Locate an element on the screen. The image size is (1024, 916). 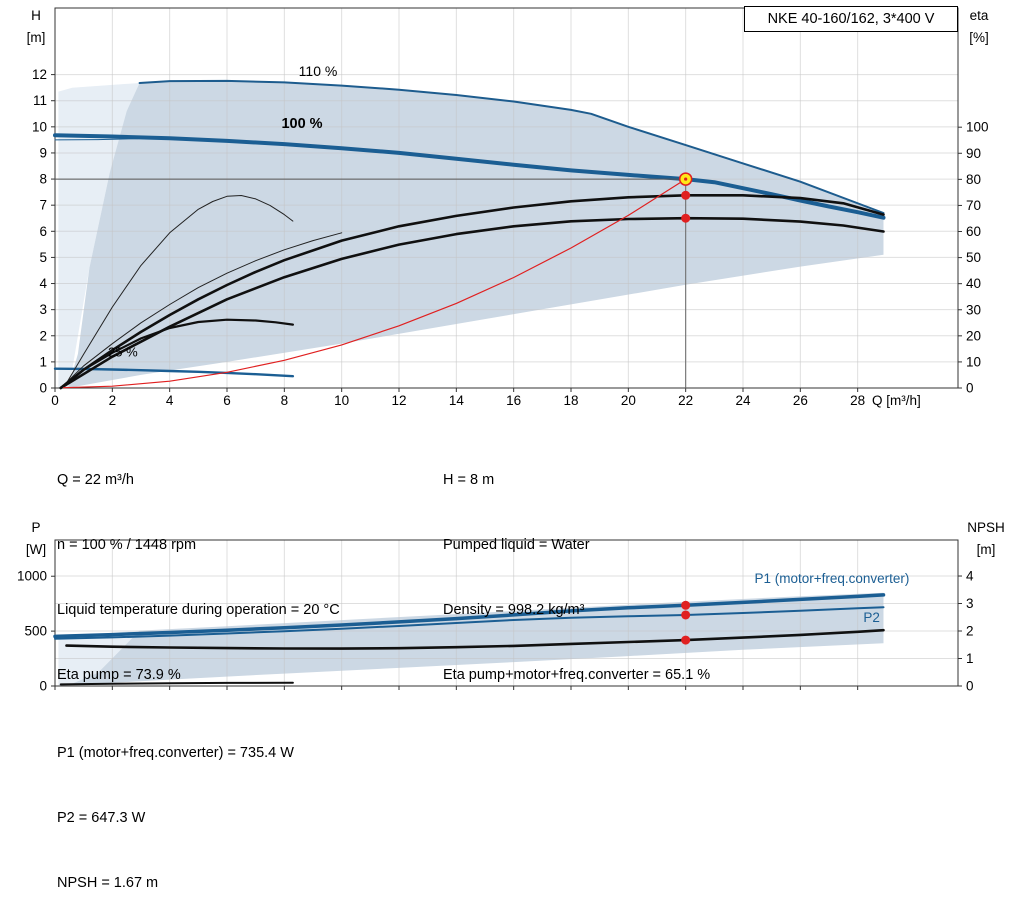
pump-title-box: NKE 40-160/162, 3*400 V is located at coordinates (851, 19).